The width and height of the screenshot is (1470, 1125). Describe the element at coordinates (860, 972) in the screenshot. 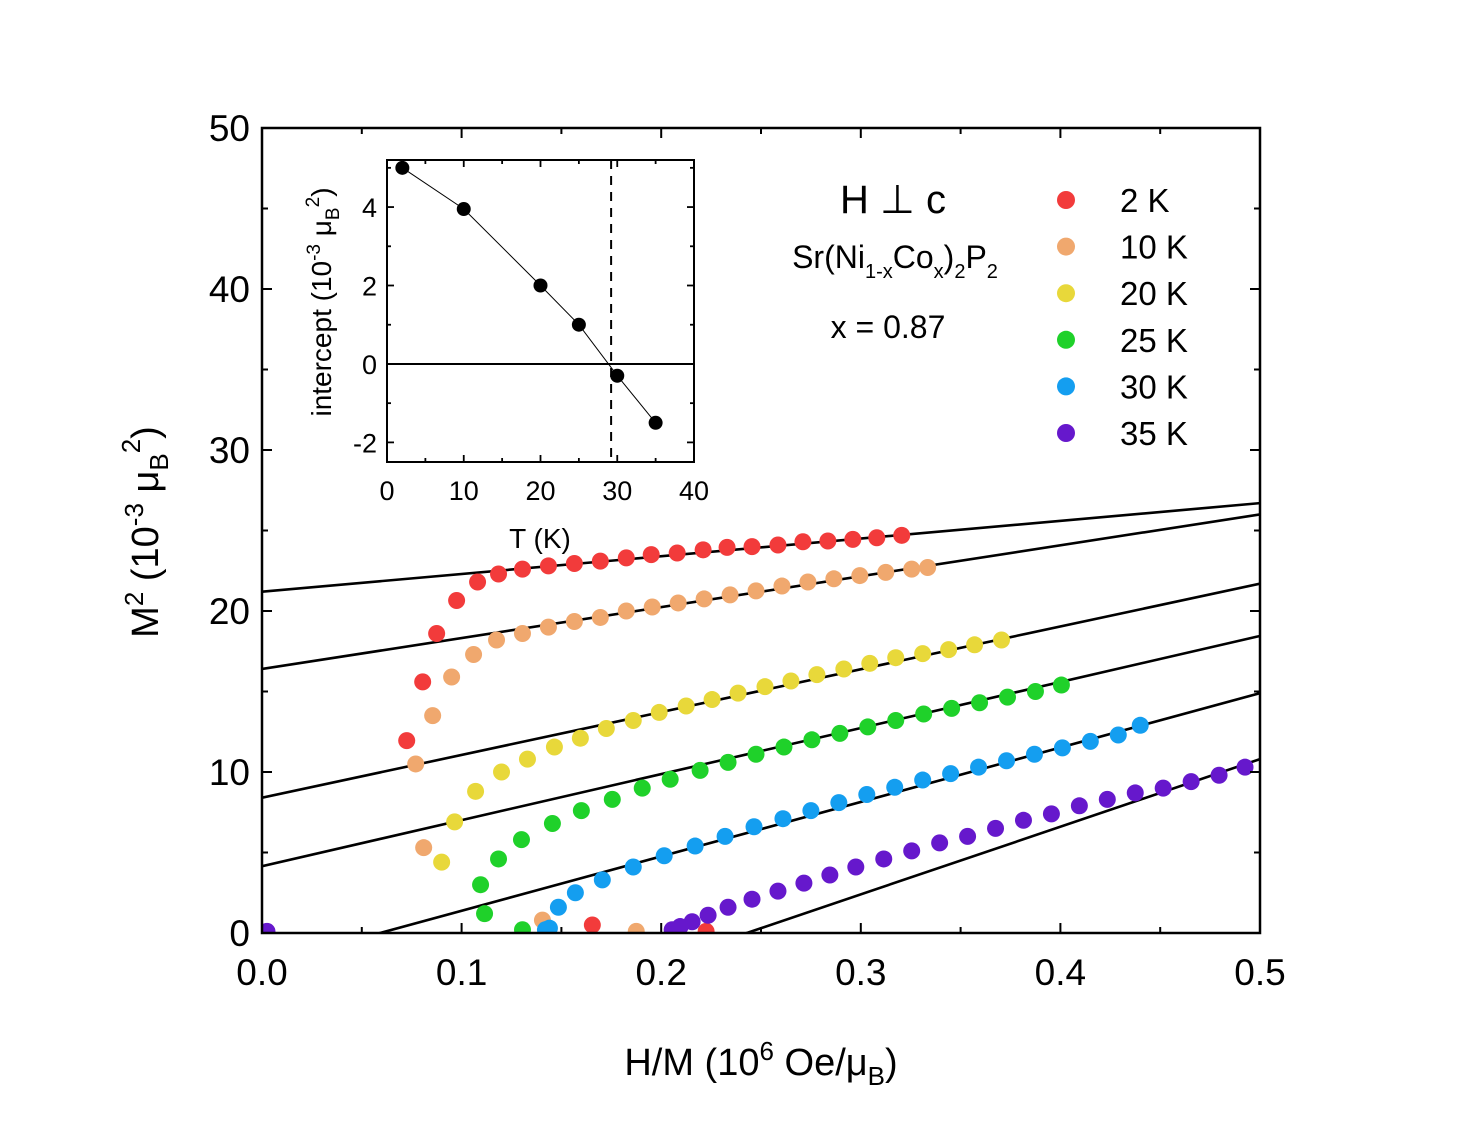

I see `x-tick-label: 0.3` at that location.